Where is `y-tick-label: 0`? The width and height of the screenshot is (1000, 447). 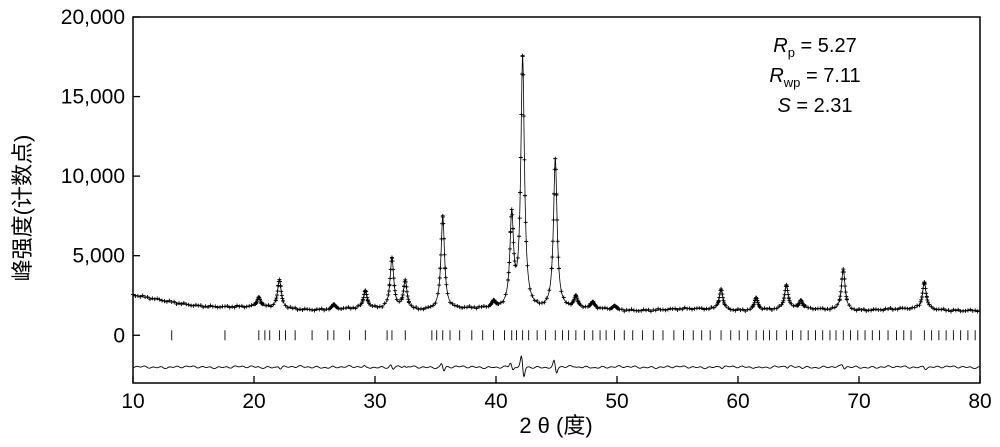
y-tick-label: 0 is located at coordinates (119, 335).